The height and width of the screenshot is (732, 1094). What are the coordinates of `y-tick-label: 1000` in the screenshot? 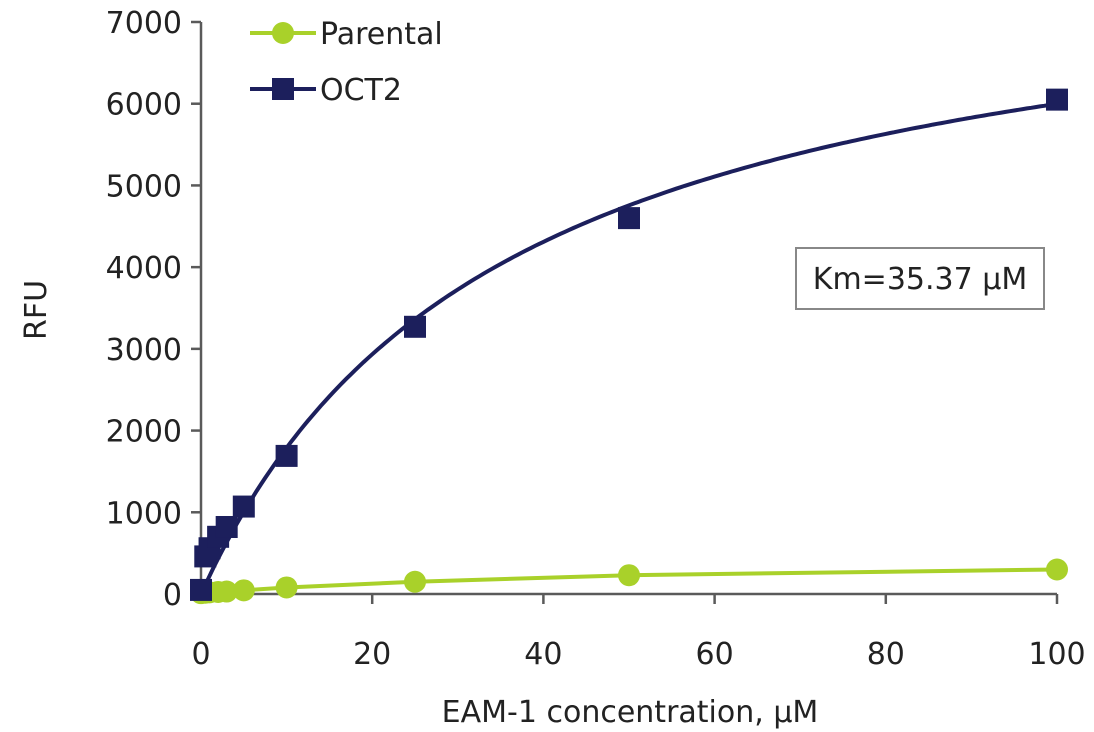 It's located at (144, 513).